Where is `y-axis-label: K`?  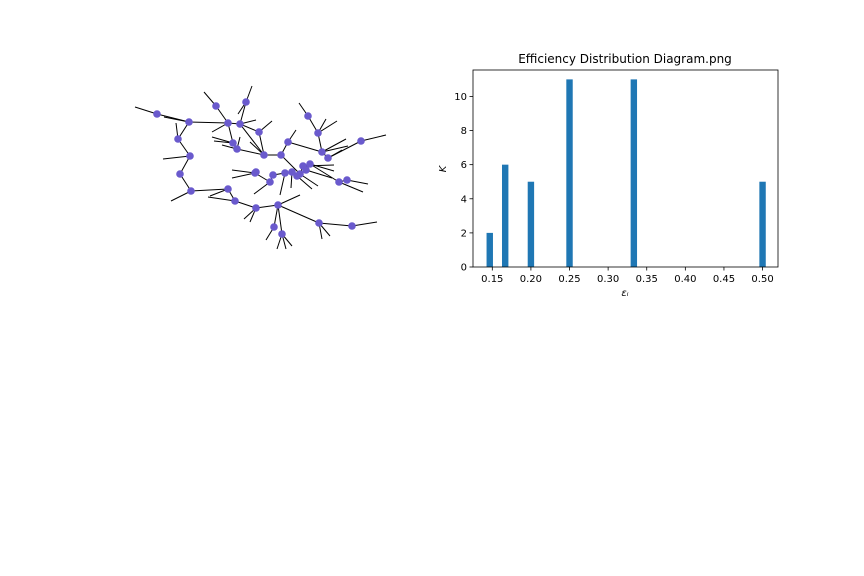 y-axis-label: K is located at coordinates (443, 168).